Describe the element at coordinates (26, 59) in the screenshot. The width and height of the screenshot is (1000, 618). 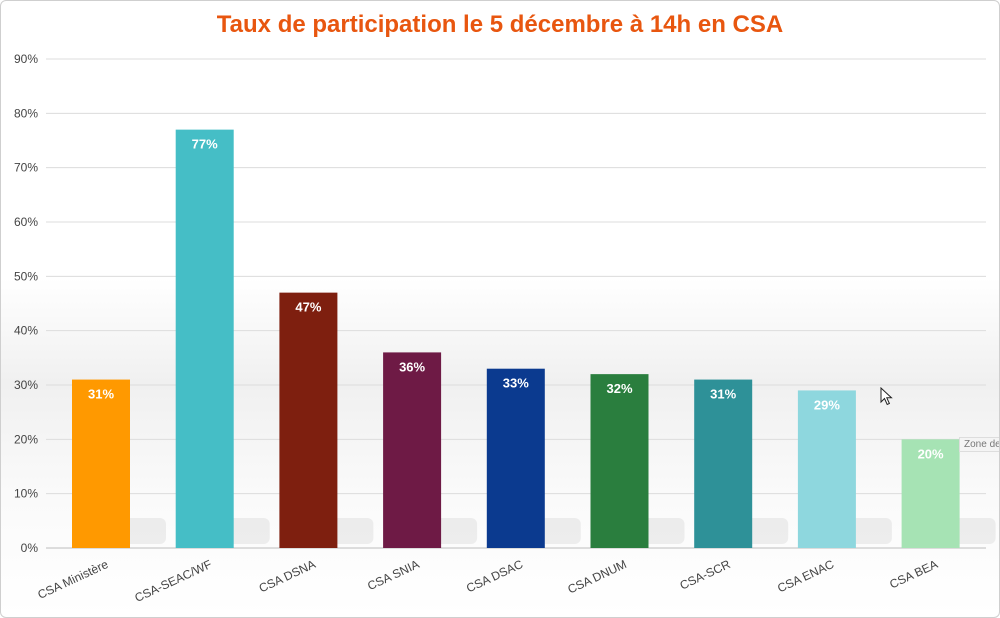
I see `y-tick-label: 90%` at that location.